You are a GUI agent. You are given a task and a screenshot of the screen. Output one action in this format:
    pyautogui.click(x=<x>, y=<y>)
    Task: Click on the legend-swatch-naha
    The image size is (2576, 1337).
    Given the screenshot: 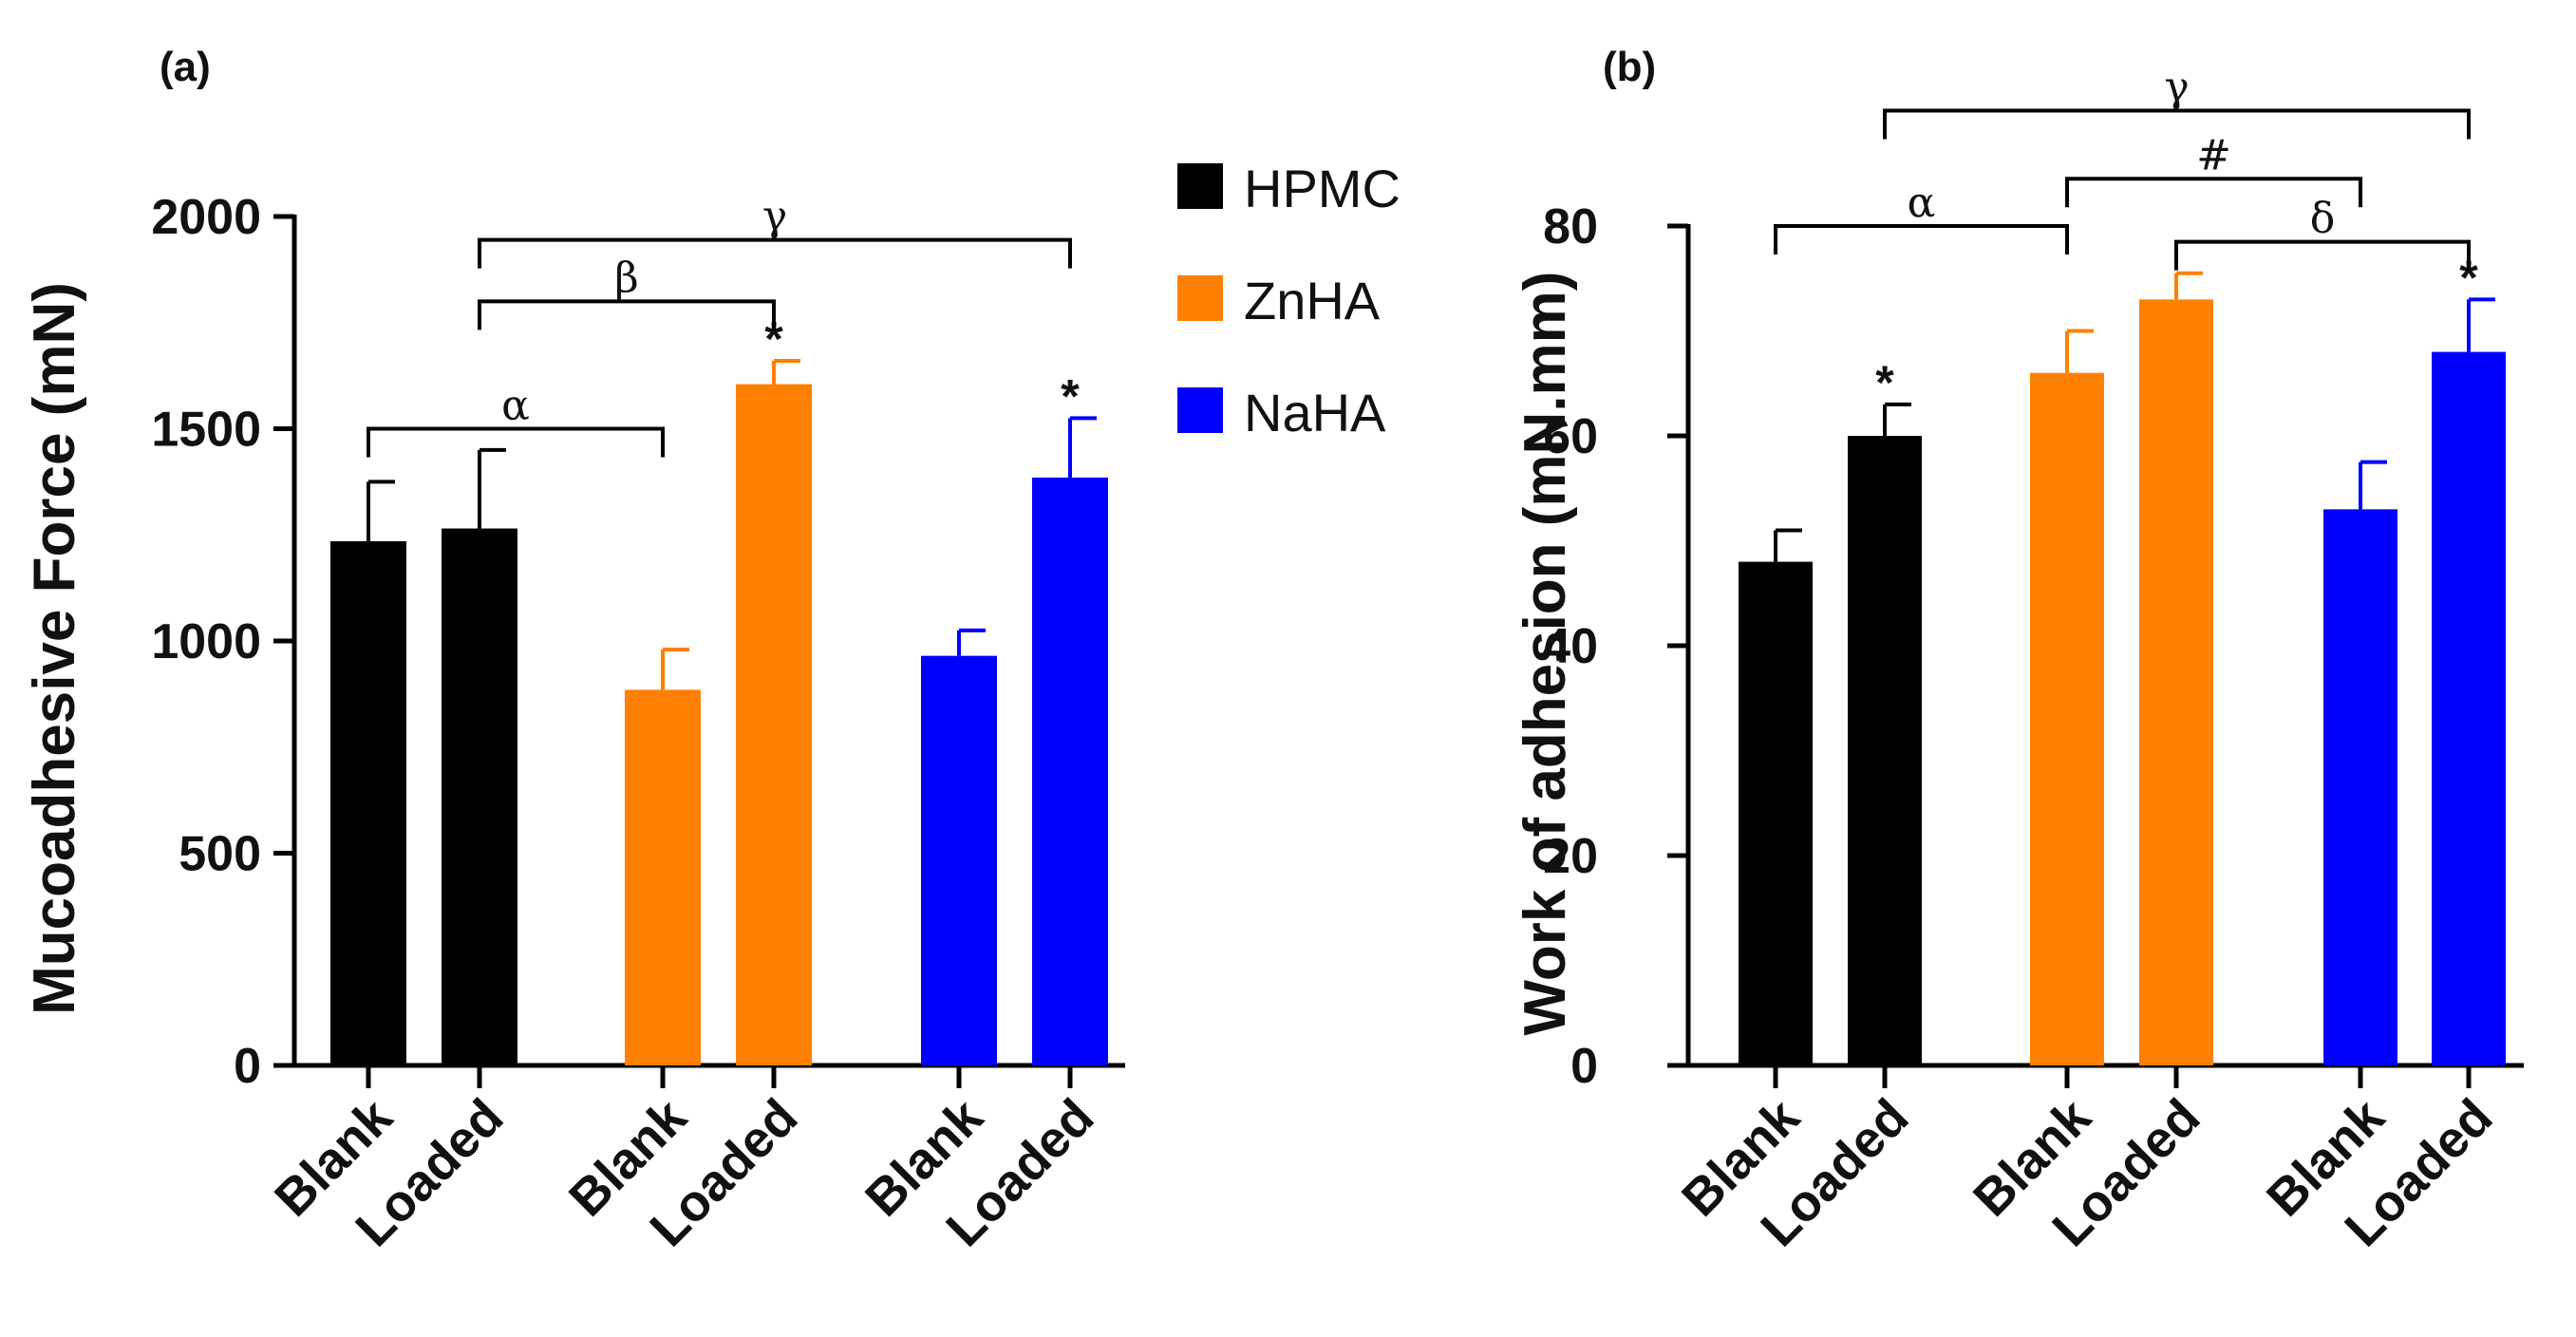 What is the action you would take?
    pyautogui.click(x=1200, y=410)
    